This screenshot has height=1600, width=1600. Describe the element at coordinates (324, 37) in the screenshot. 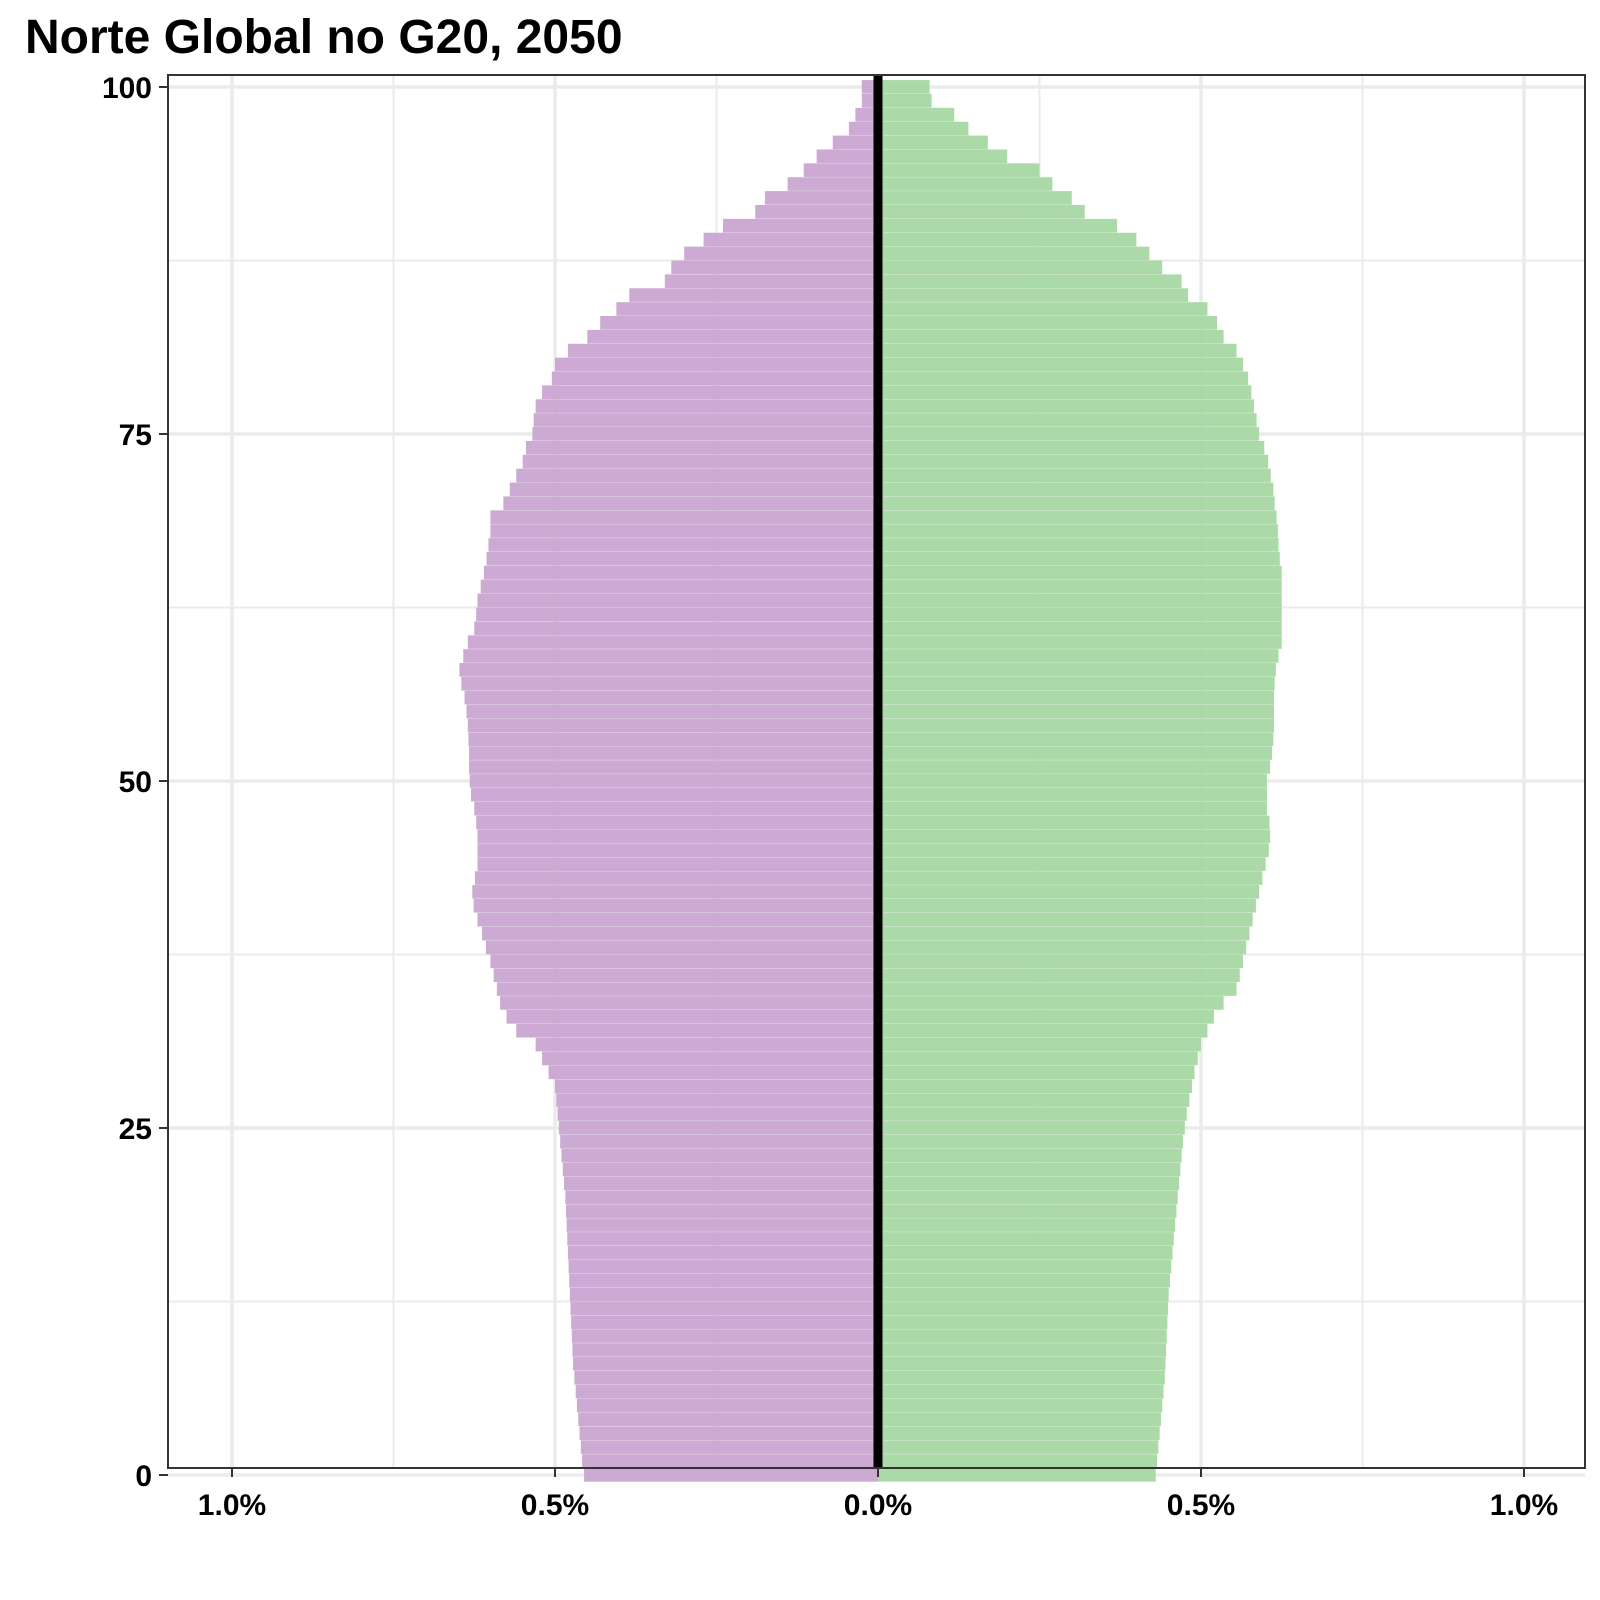

I see `chart-title: Norte Global no G20, 2050` at that location.